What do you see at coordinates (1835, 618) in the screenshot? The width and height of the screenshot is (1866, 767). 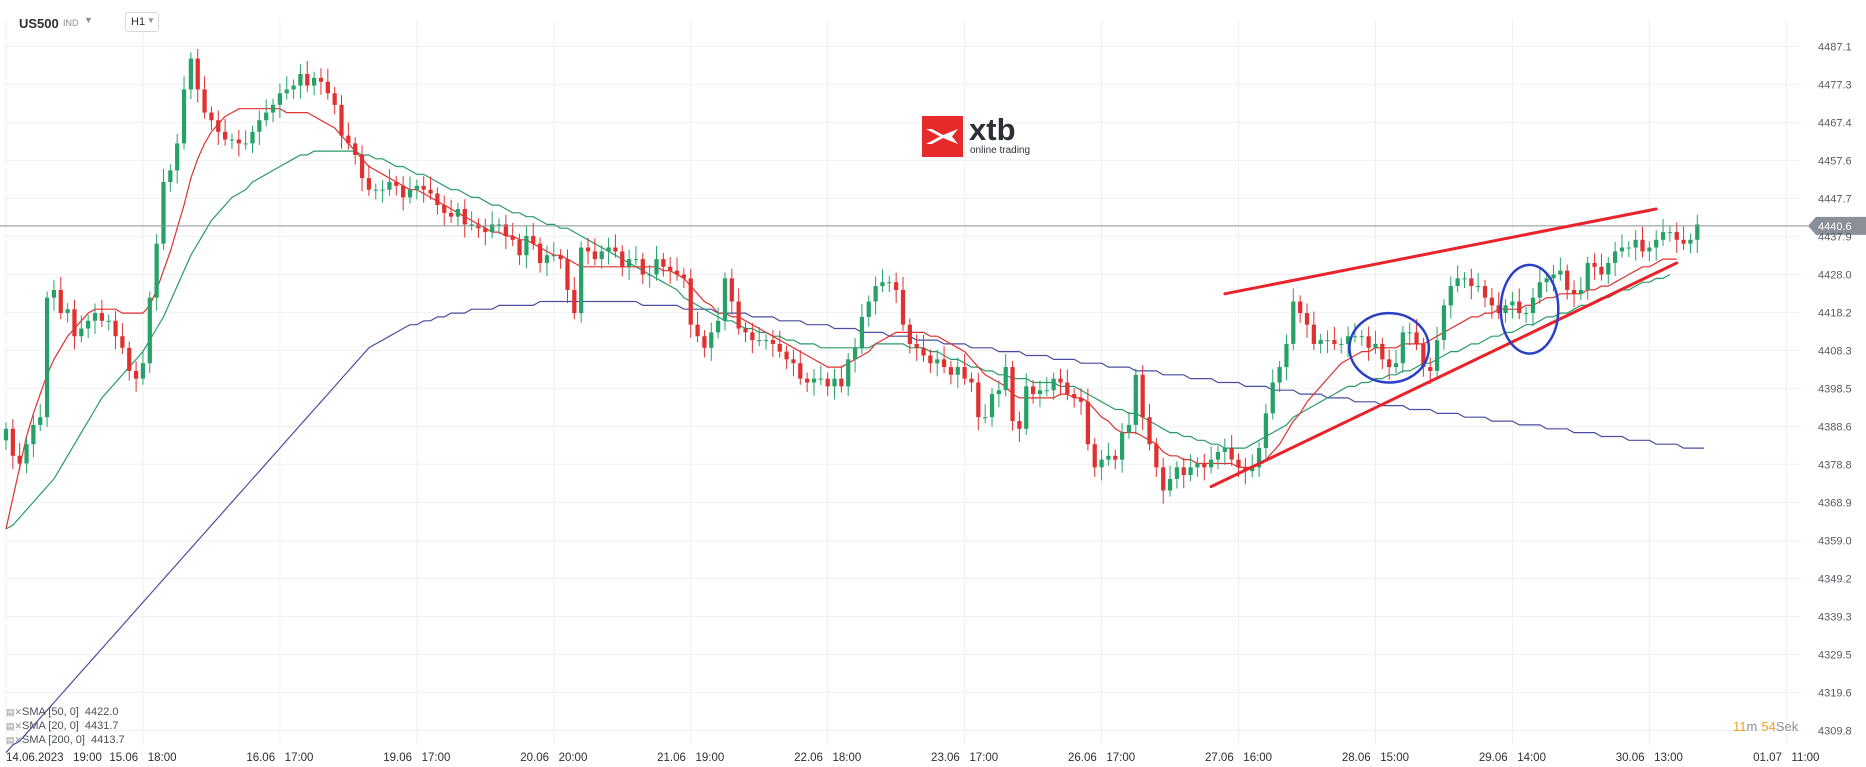 I see `y-tick-label: 4339.3` at bounding box center [1835, 618].